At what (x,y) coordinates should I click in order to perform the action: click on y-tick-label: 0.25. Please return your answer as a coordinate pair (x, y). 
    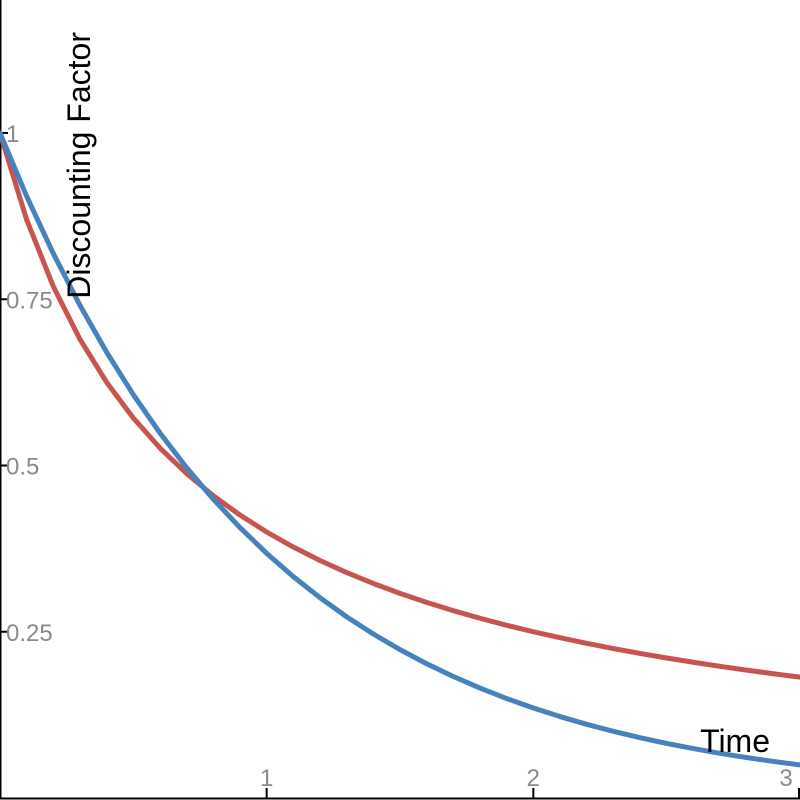
    Looking at the image, I should click on (29, 633).